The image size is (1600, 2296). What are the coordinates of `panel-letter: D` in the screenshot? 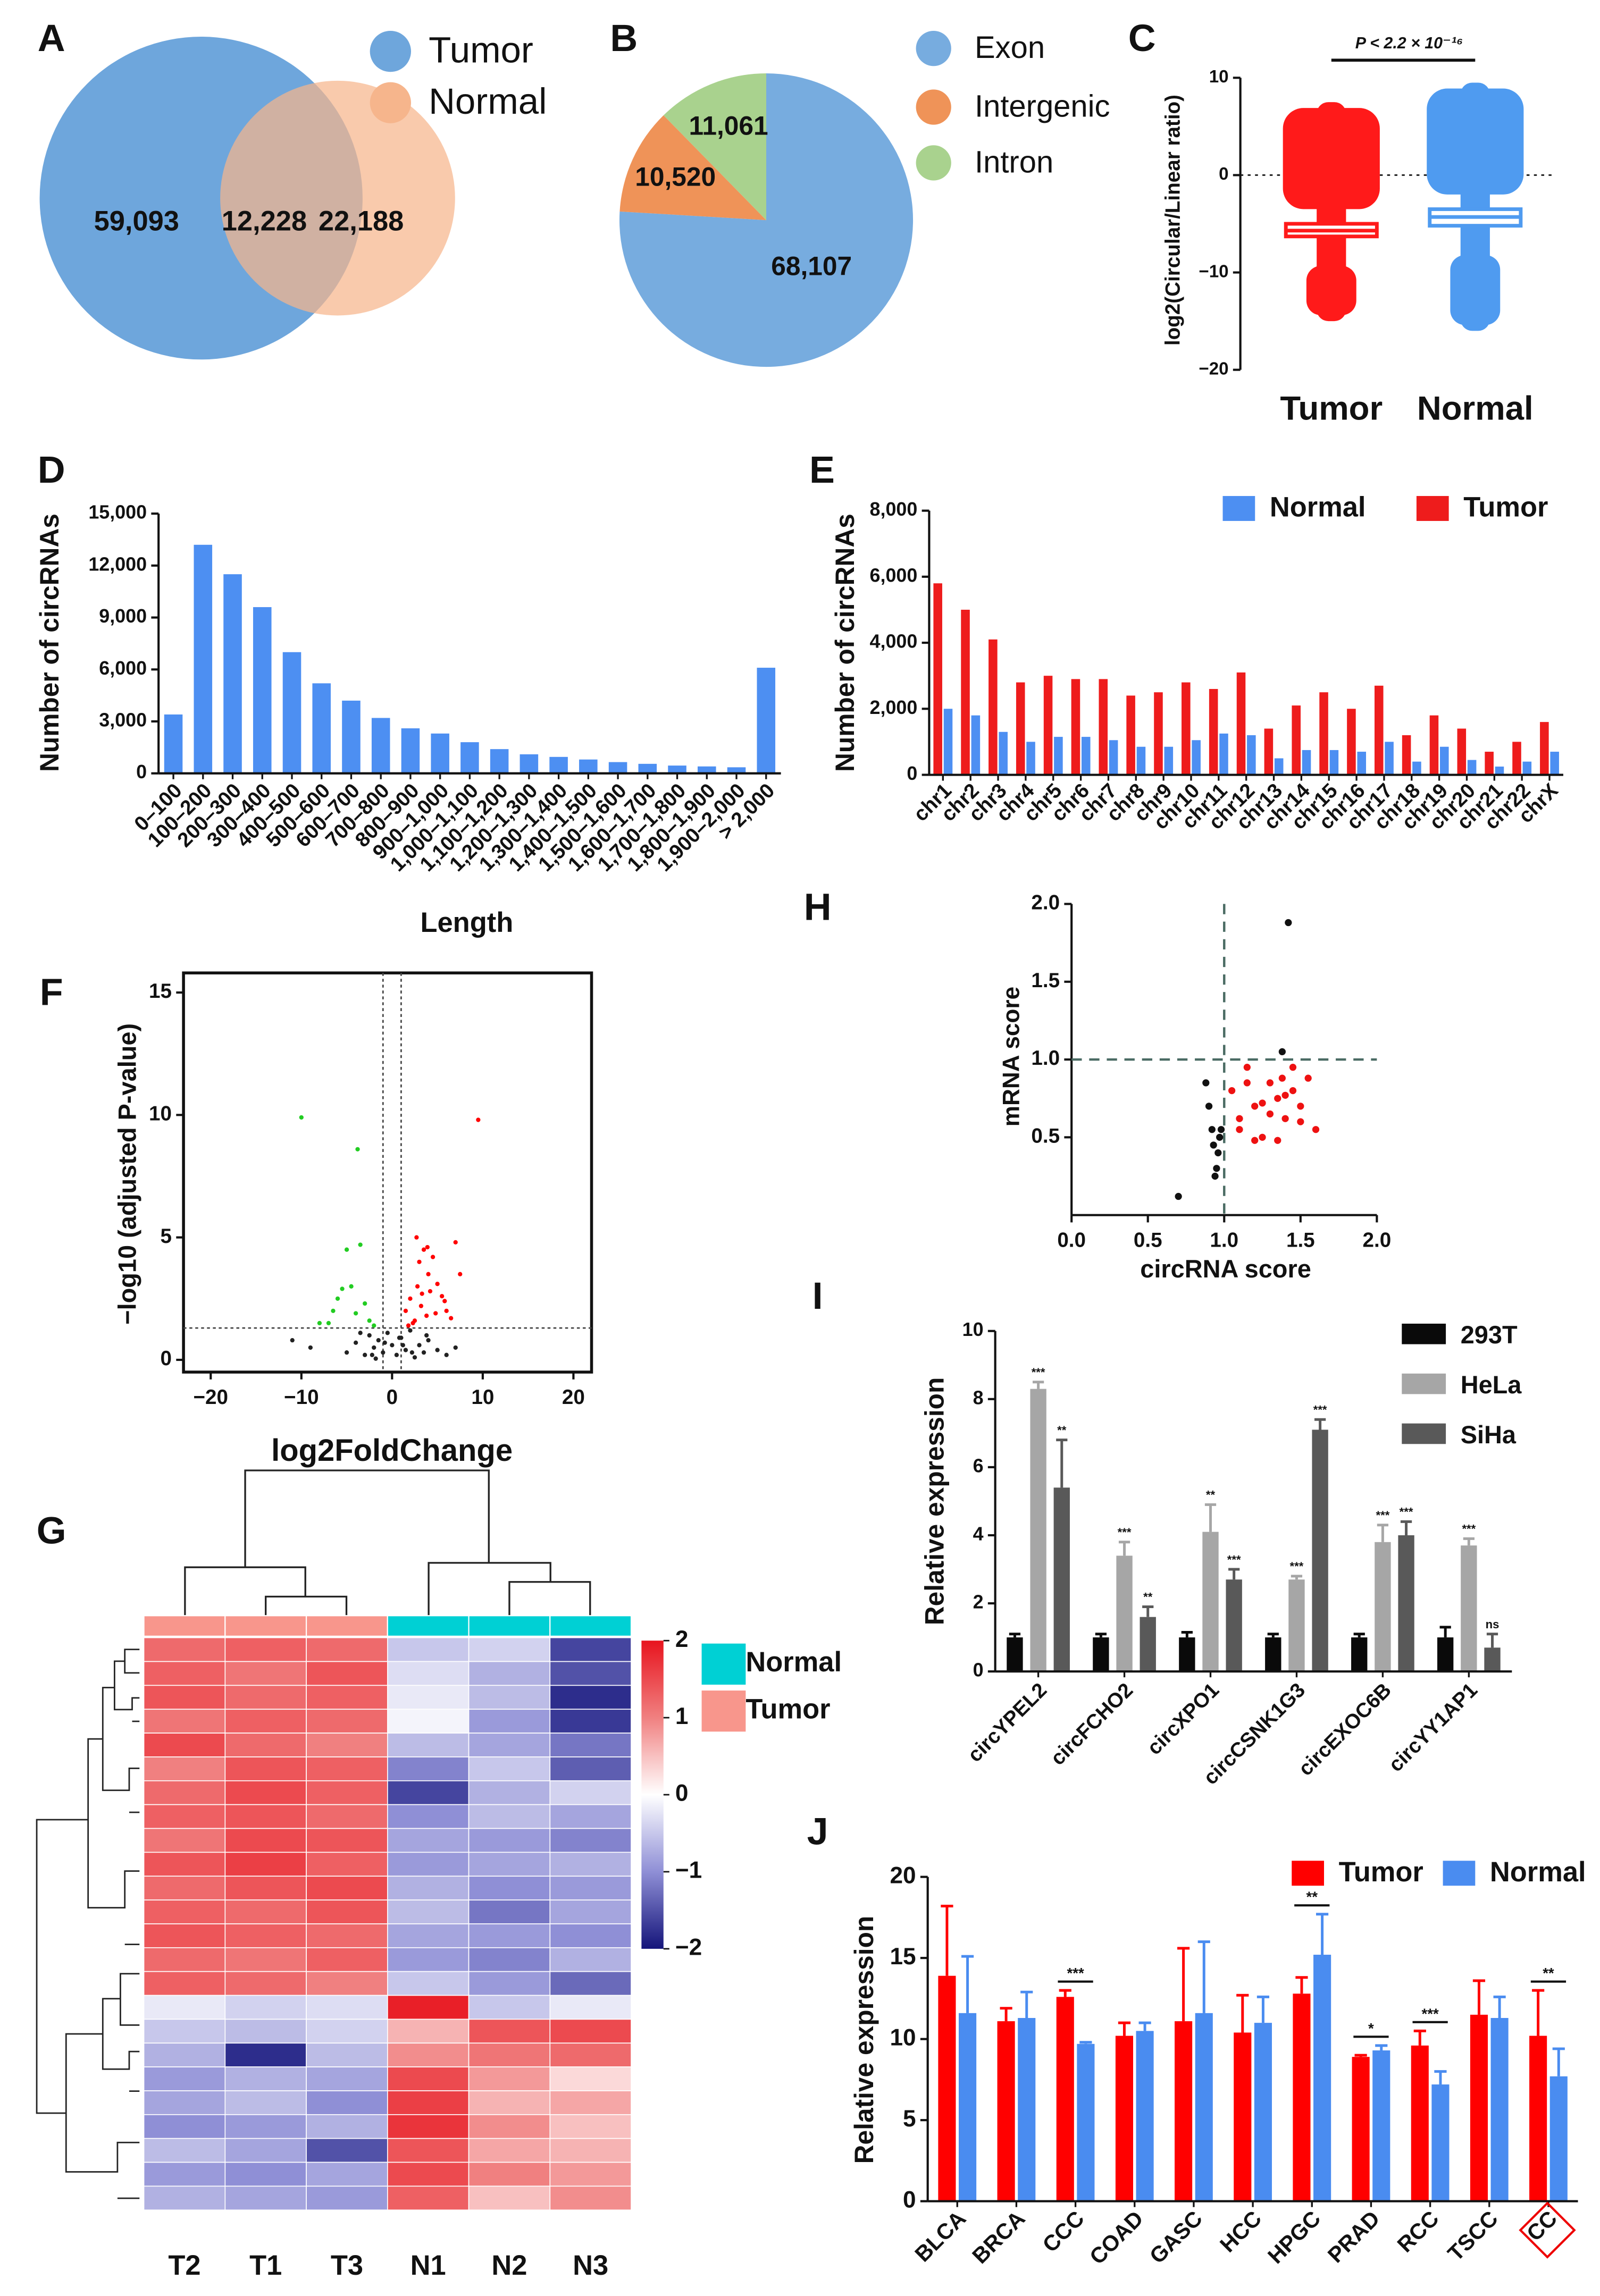 It's located at (51, 470).